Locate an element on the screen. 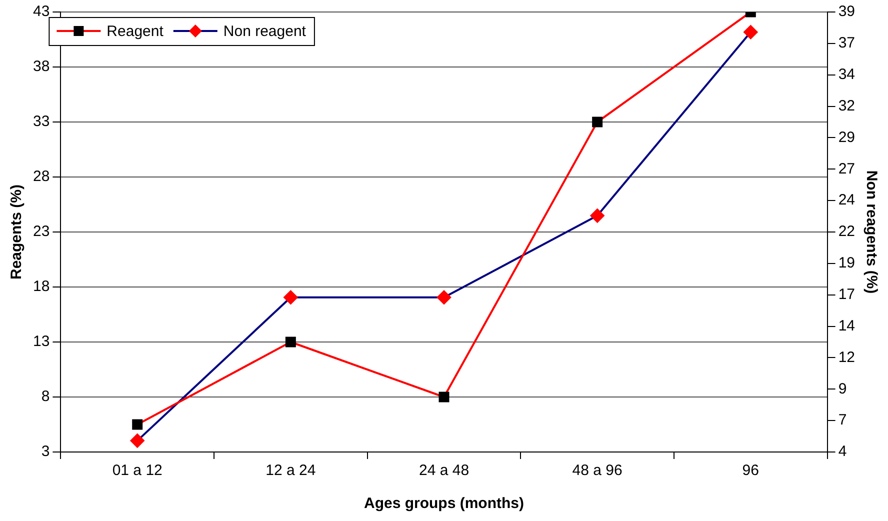 This screenshot has height=521, width=888. y2-tick-label: 19 is located at coordinates (847, 263).